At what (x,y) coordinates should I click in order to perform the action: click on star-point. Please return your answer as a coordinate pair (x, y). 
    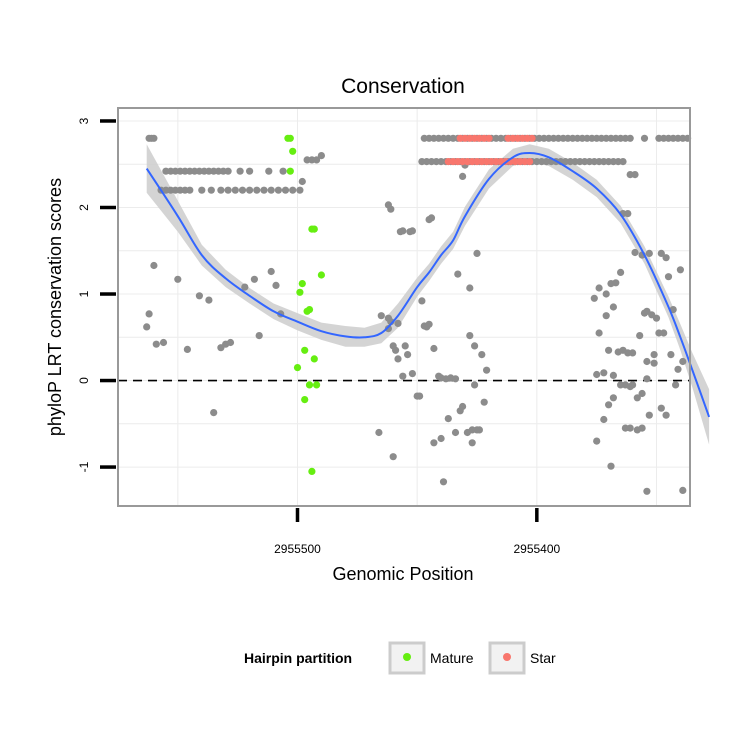
    Looking at the image, I should click on (530, 162).